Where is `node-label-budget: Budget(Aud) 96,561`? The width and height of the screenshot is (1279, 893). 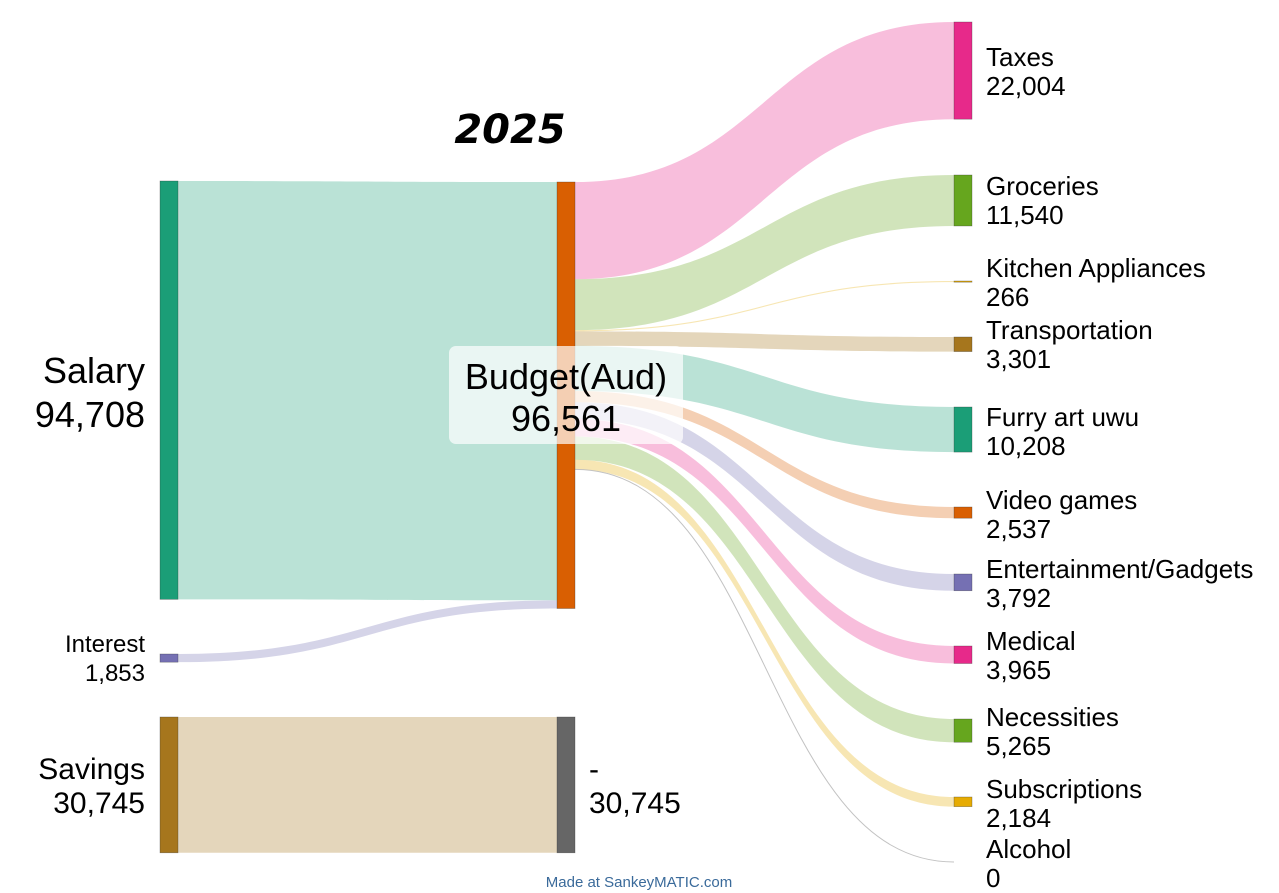 node-label-budget: Budget(Aud) 96,561 is located at coordinates (566, 397).